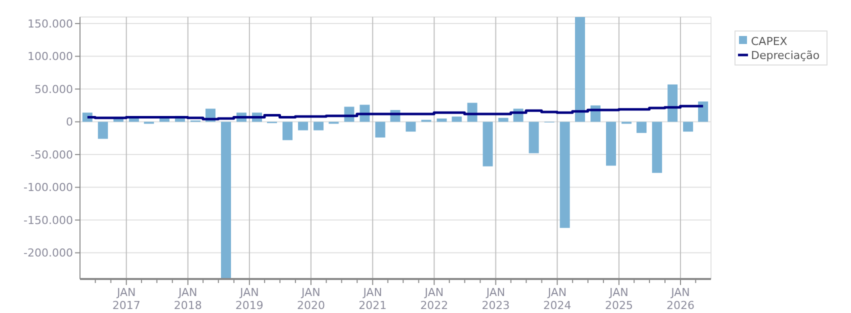 Image resolution: width=851 pixels, height=313 pixels. I want to click on legend-label: CAPEX, so click(769, 41).